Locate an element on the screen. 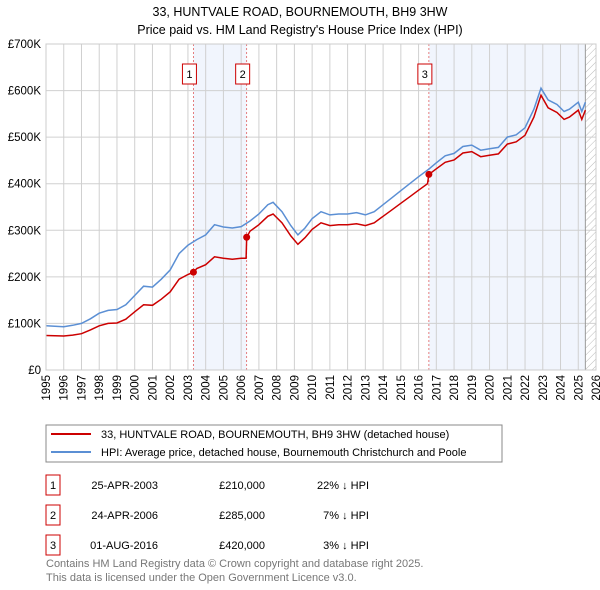 This screenshot has width=600, height=590. x-tick-label: 2003 is located at coordinates (189, 388).